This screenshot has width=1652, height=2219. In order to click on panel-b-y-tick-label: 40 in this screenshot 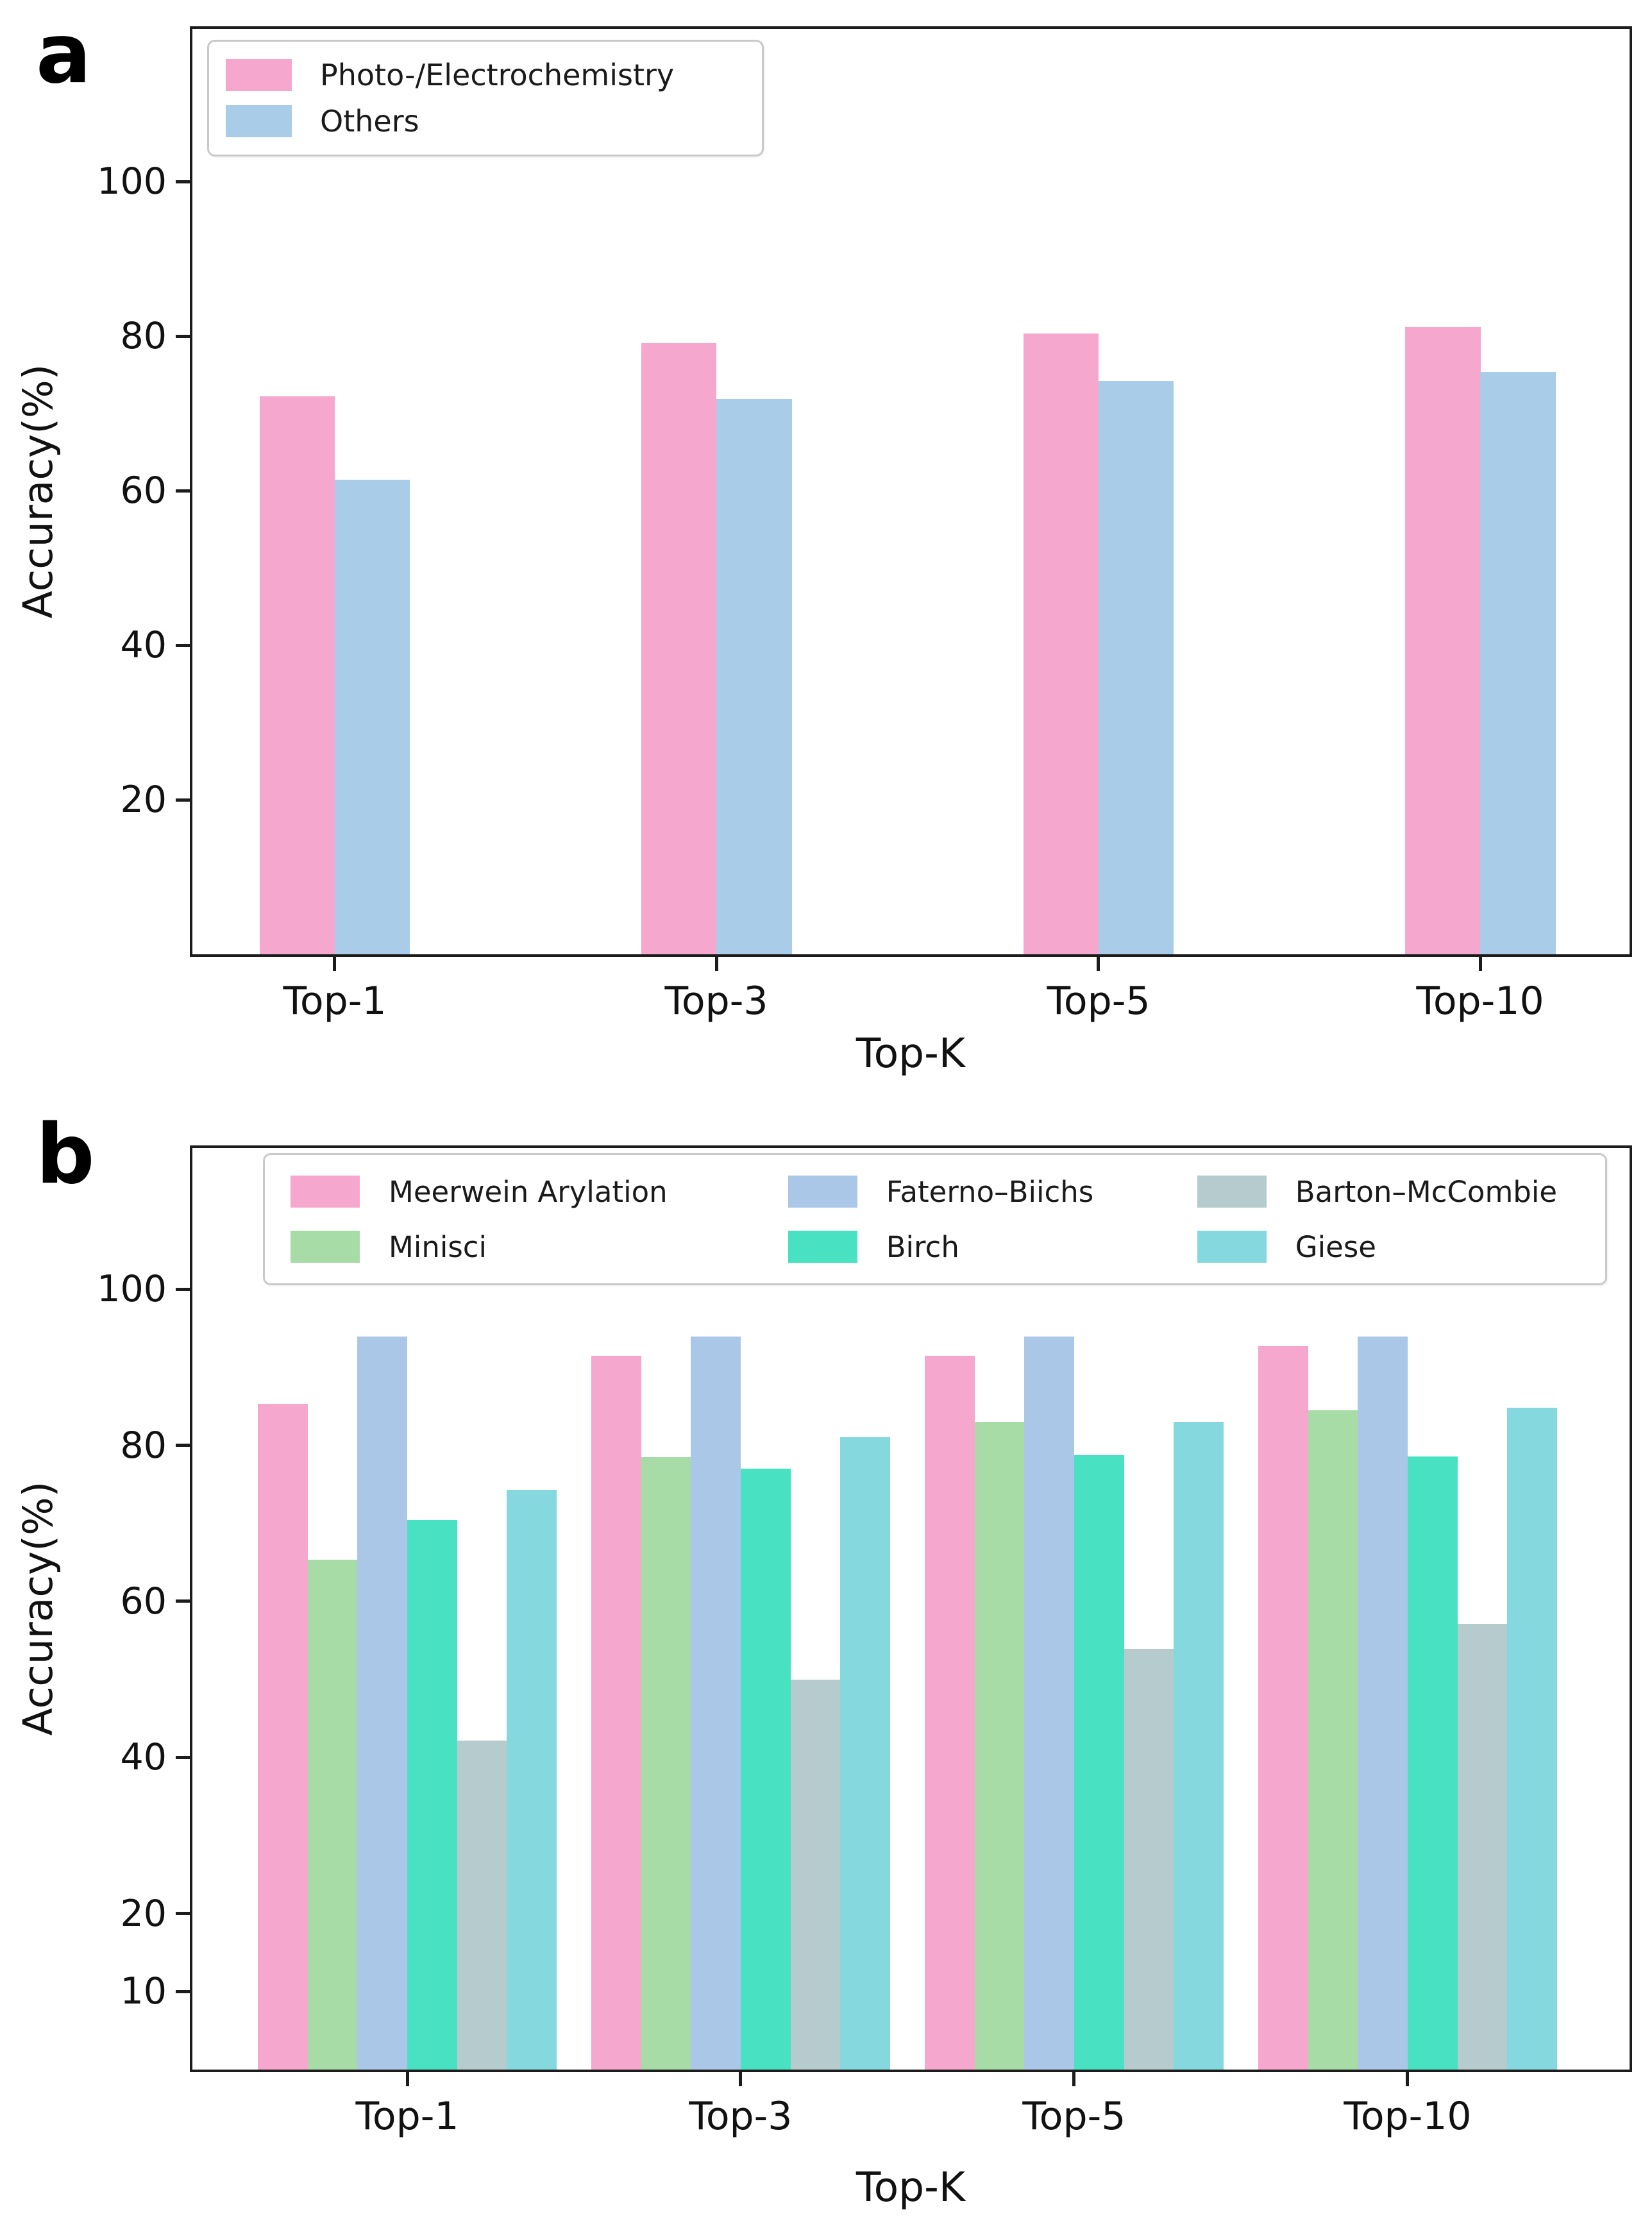, I will do `click(143, 1758)`.